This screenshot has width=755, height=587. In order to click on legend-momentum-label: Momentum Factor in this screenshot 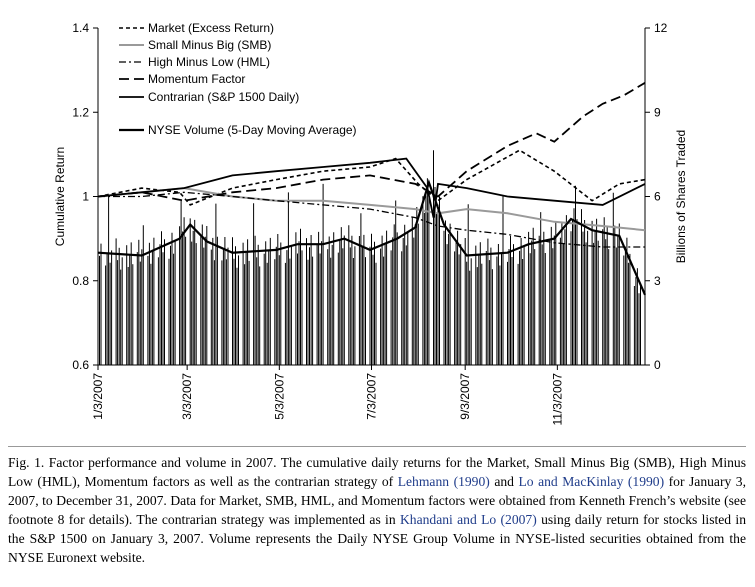, I will do `click(196, 79)`.